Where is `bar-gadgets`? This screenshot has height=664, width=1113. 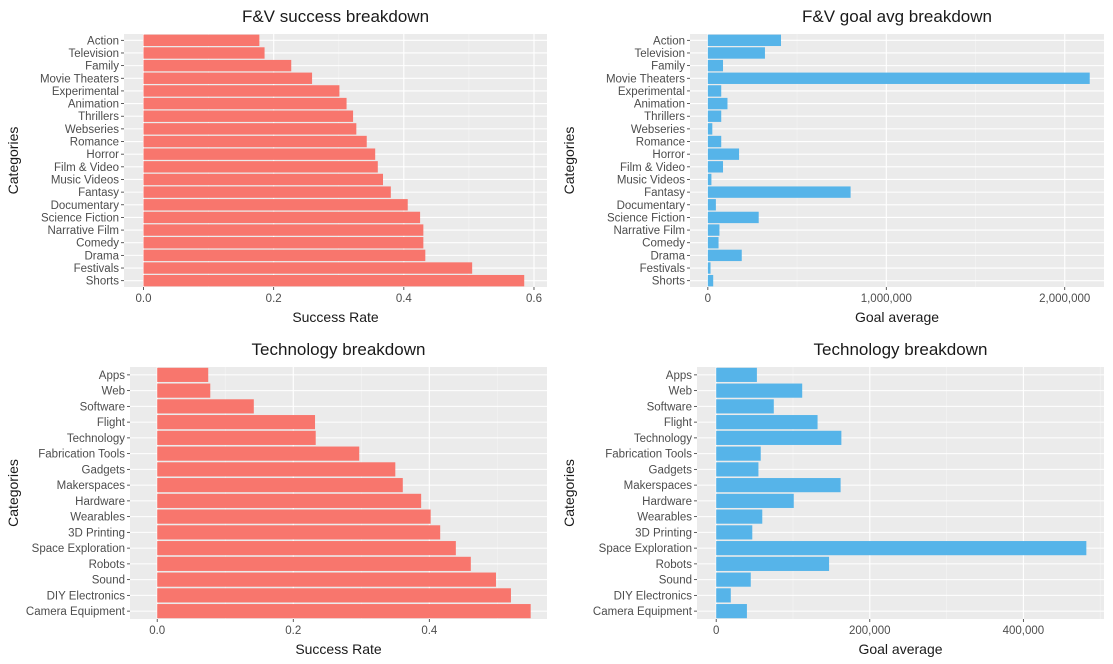
bar-gadgets is located at coordinates (276, 469).